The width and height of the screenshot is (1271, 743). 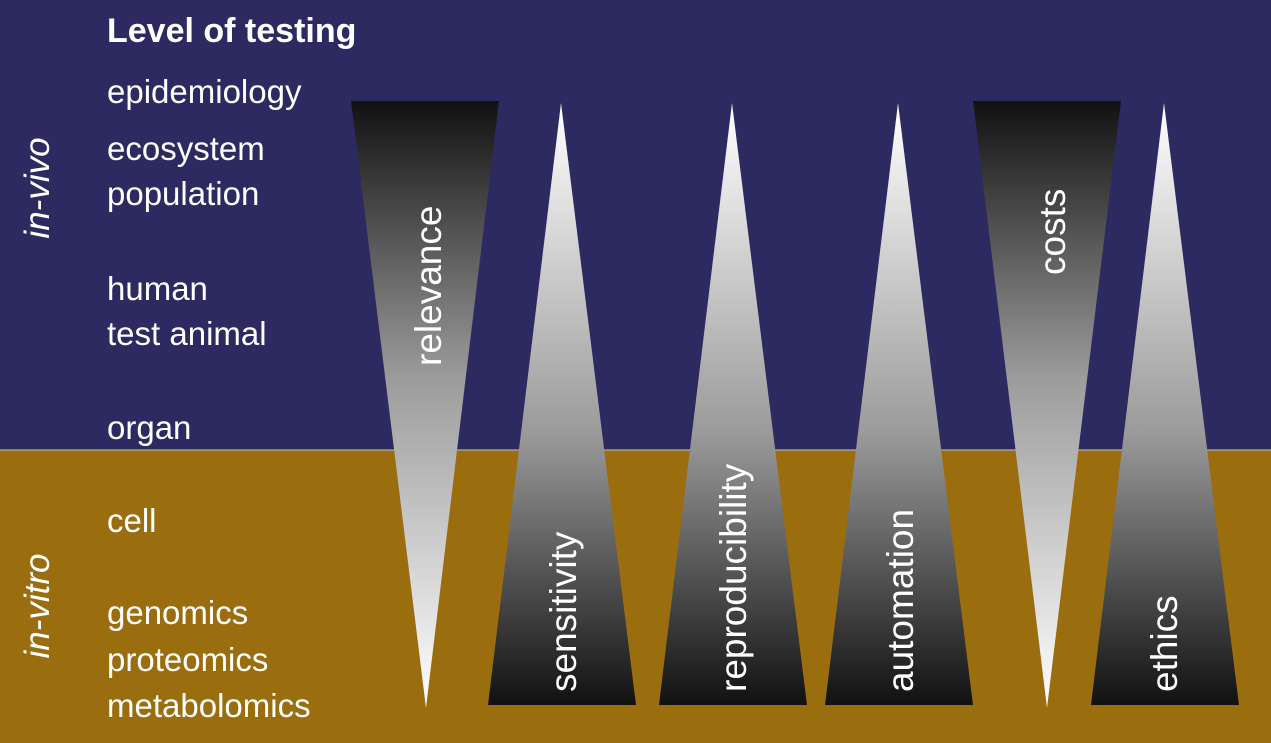 I want to click on level-population: population, so click(x=183, y=193).